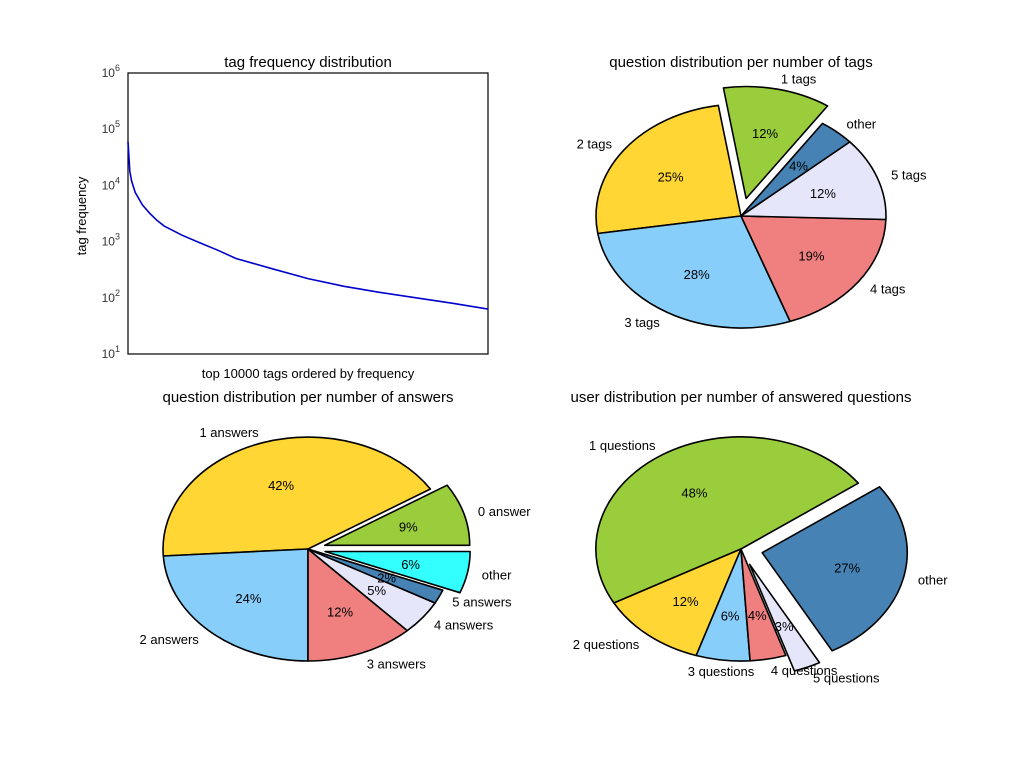 The height and width of the screenshot is (768, 1024). I want to click on plot-frame, so click(308, 213).